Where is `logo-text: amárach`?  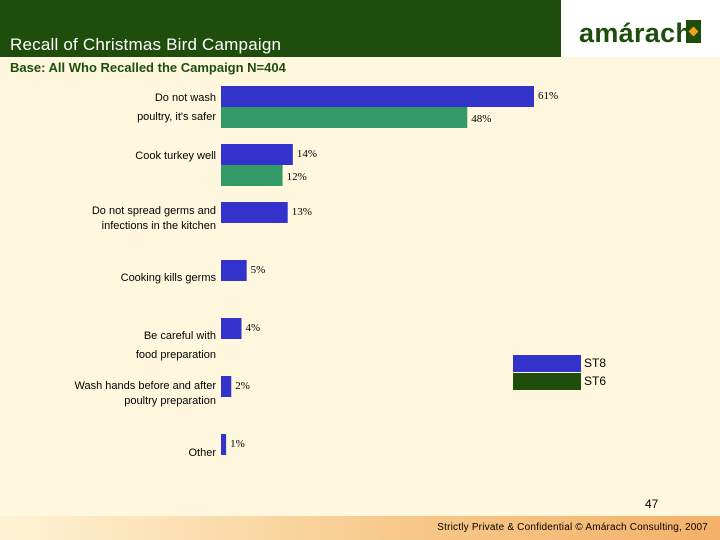
logo-text: amárach is located at coordinates (636, 33).